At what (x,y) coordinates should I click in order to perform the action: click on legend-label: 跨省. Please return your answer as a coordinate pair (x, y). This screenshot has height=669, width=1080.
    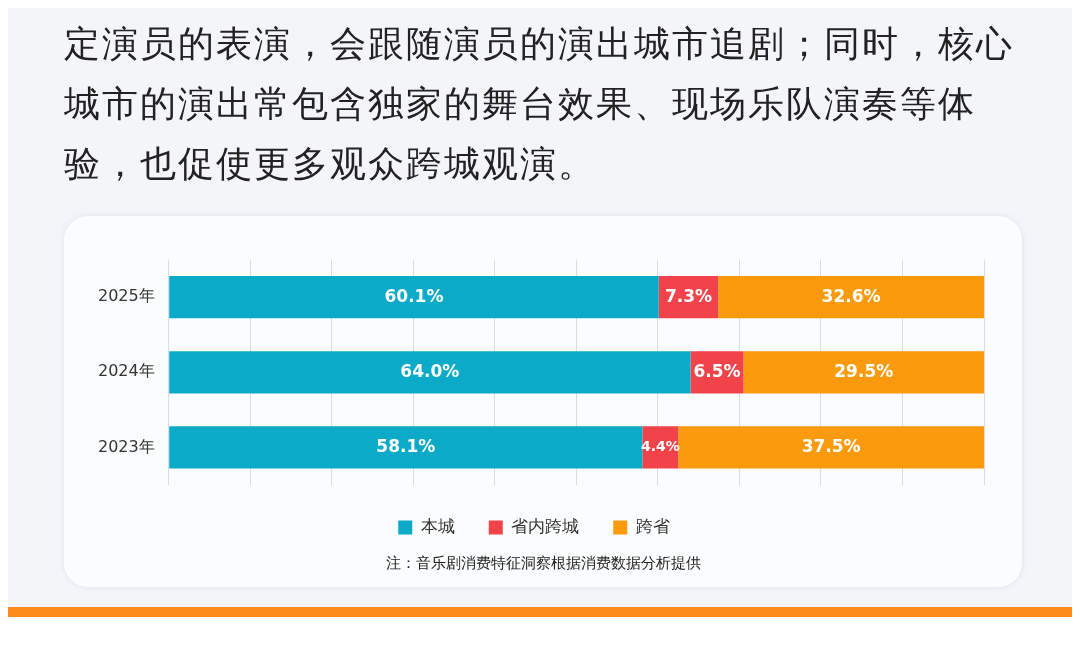
    Looking at the image, I should click on (652, 525).